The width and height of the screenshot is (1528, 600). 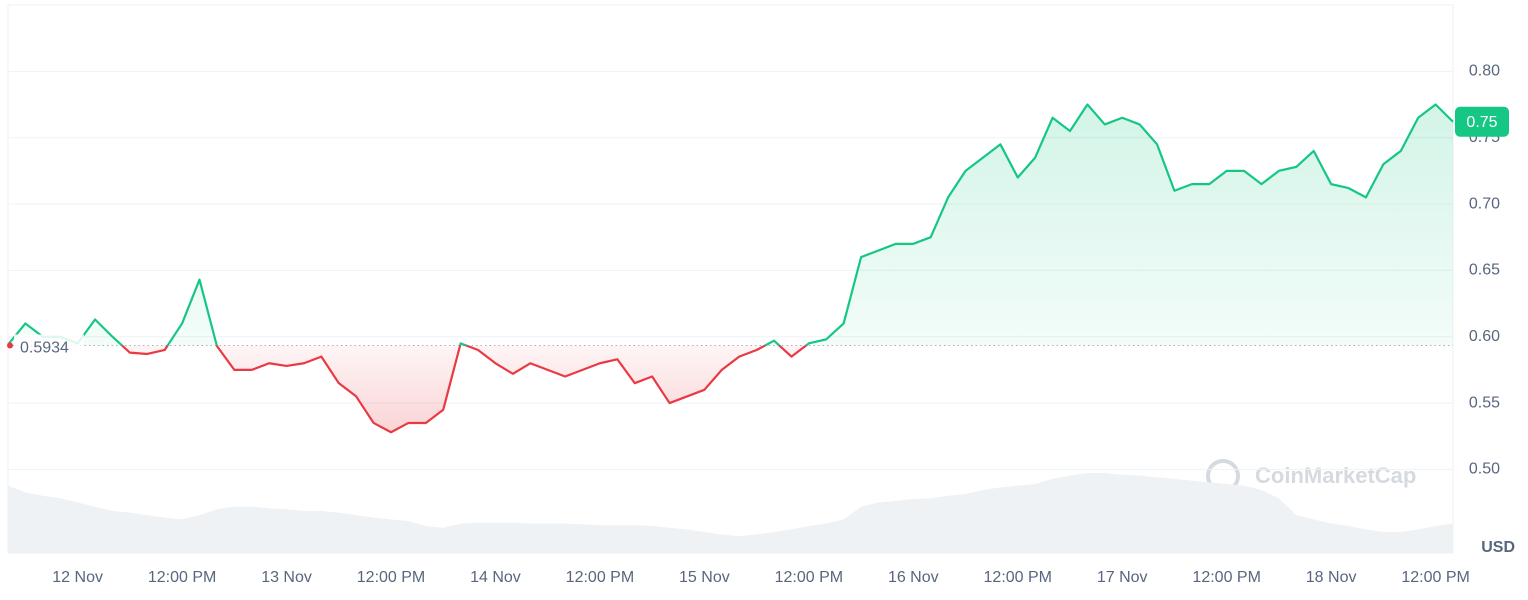 What do you see at coordinates (1498, 547) in the screenshot?
I see `y-axis-label: USD` at bounding box center [1498, 547].